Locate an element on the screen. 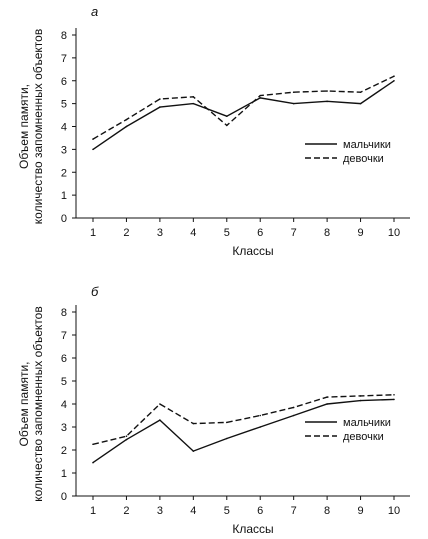  panel-label: б is located at coordinates (95, 291).